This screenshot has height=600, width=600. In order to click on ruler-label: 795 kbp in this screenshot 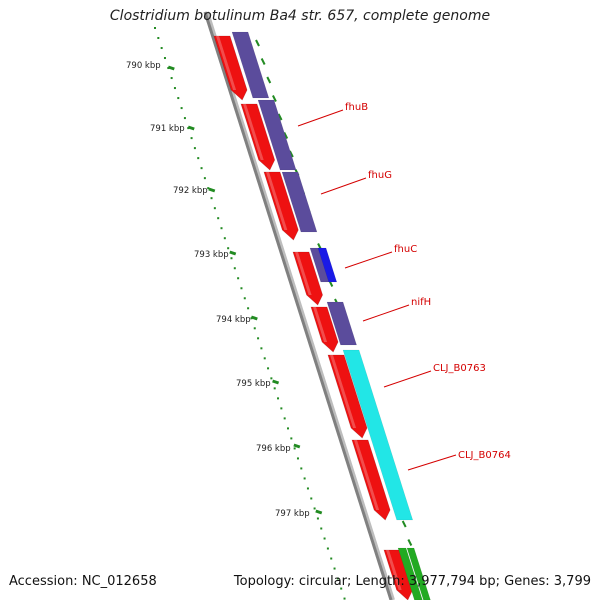, I will do `click(253, 384)`.